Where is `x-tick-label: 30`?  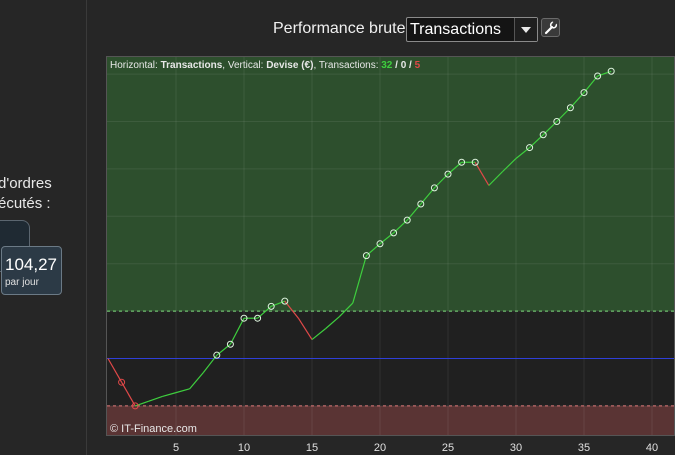 x-tick-label: 30 is located at coordinates (516, 448).